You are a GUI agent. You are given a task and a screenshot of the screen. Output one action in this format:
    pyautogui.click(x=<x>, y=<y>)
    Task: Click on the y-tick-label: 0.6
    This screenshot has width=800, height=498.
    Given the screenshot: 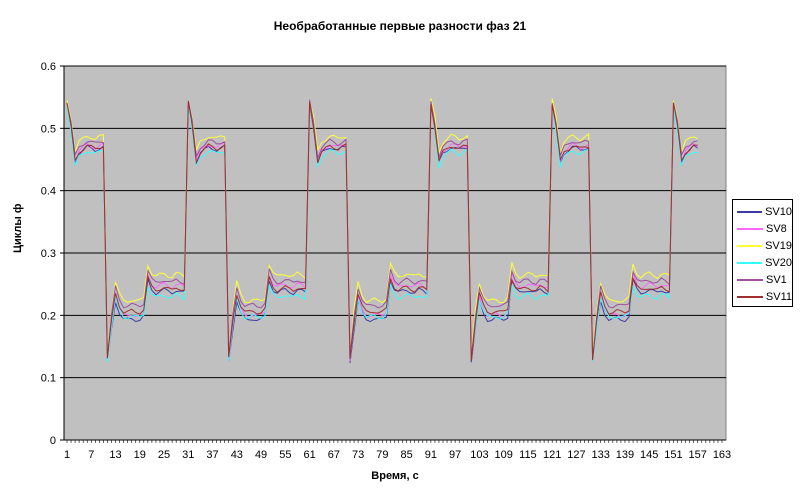 What is the action you would take?
    pyautogui.click(x=48, y=67)
    